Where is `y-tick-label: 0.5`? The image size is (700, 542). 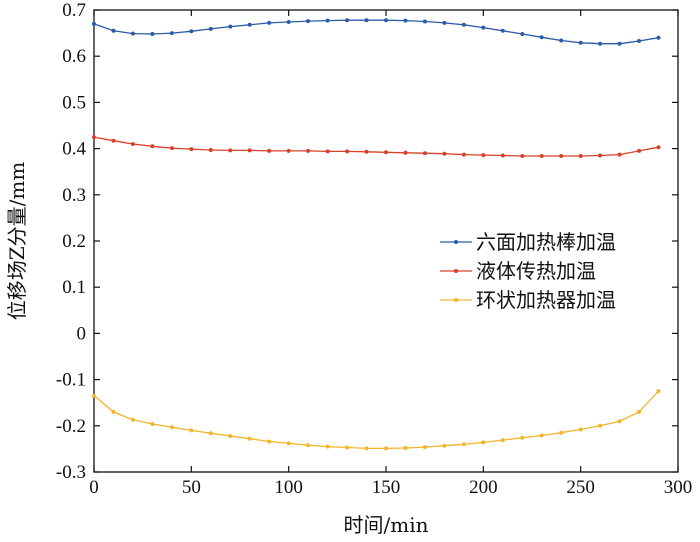
y-tick-label: 0.5 is located at coordinates (74, 102).